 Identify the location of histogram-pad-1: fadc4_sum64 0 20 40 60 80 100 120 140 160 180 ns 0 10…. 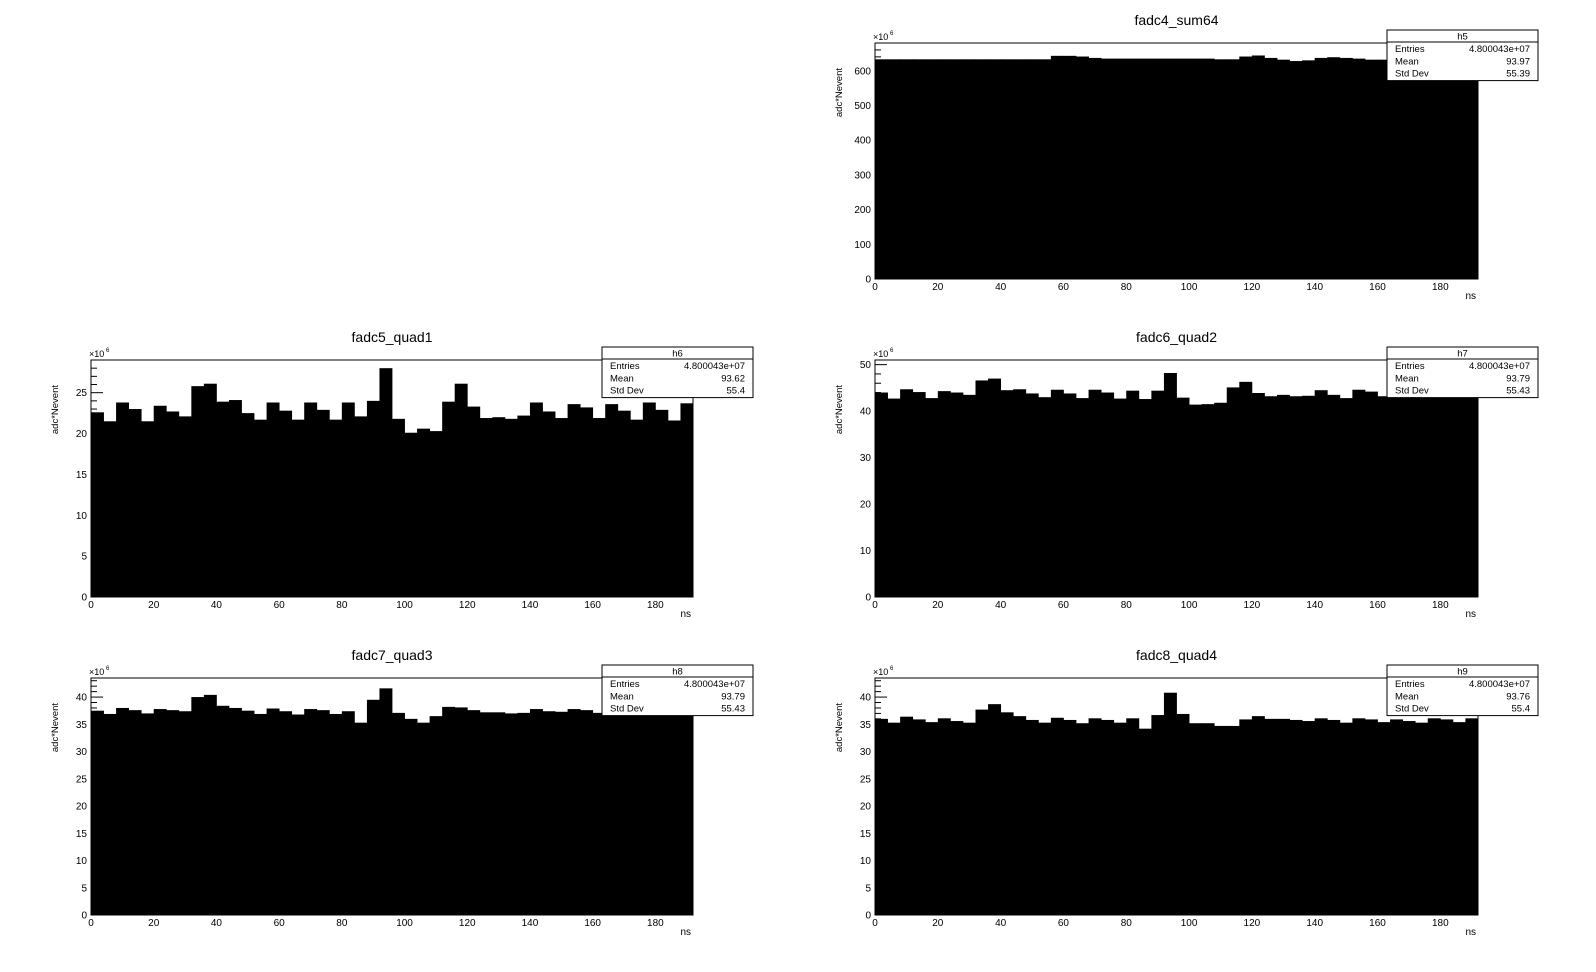
(1186, 157).